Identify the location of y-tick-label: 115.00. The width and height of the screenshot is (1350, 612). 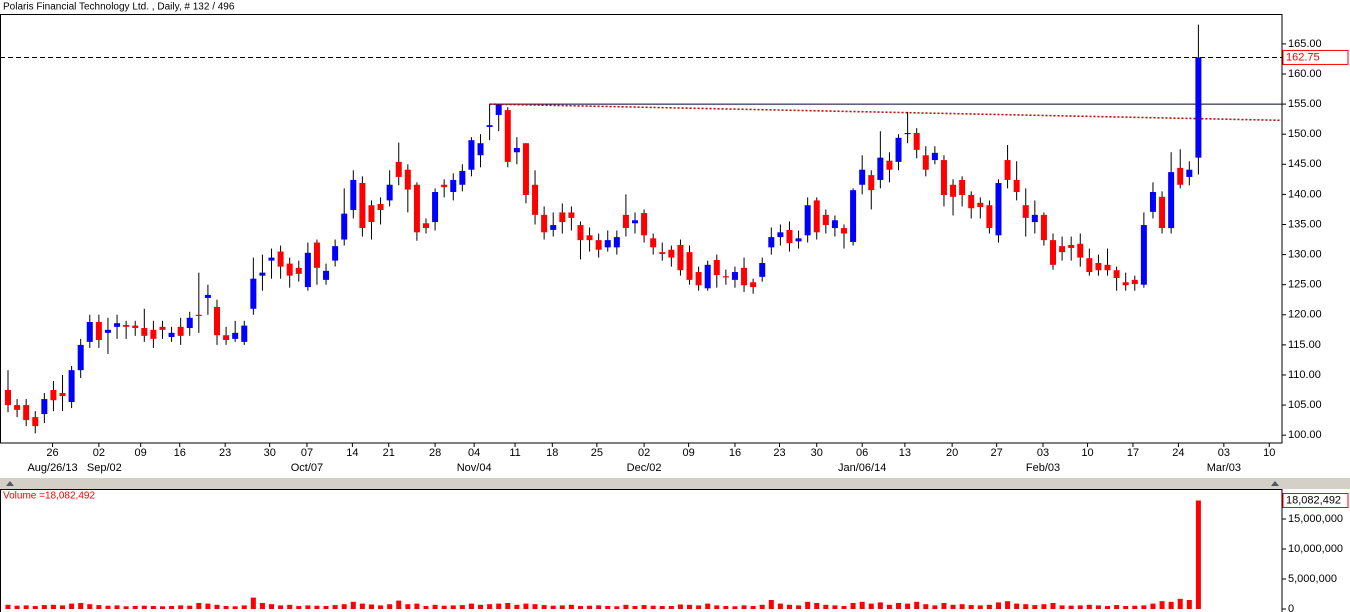
(1304, 345).